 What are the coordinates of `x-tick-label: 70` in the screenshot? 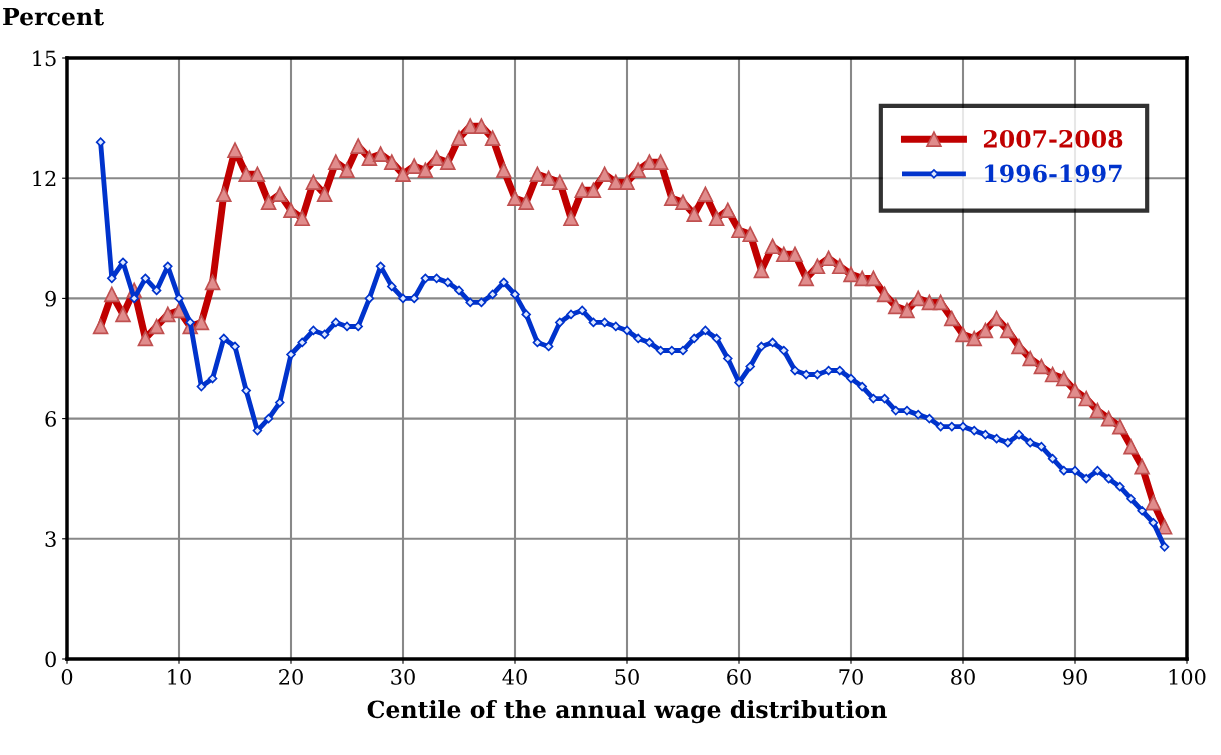 It's located at (851, 677).